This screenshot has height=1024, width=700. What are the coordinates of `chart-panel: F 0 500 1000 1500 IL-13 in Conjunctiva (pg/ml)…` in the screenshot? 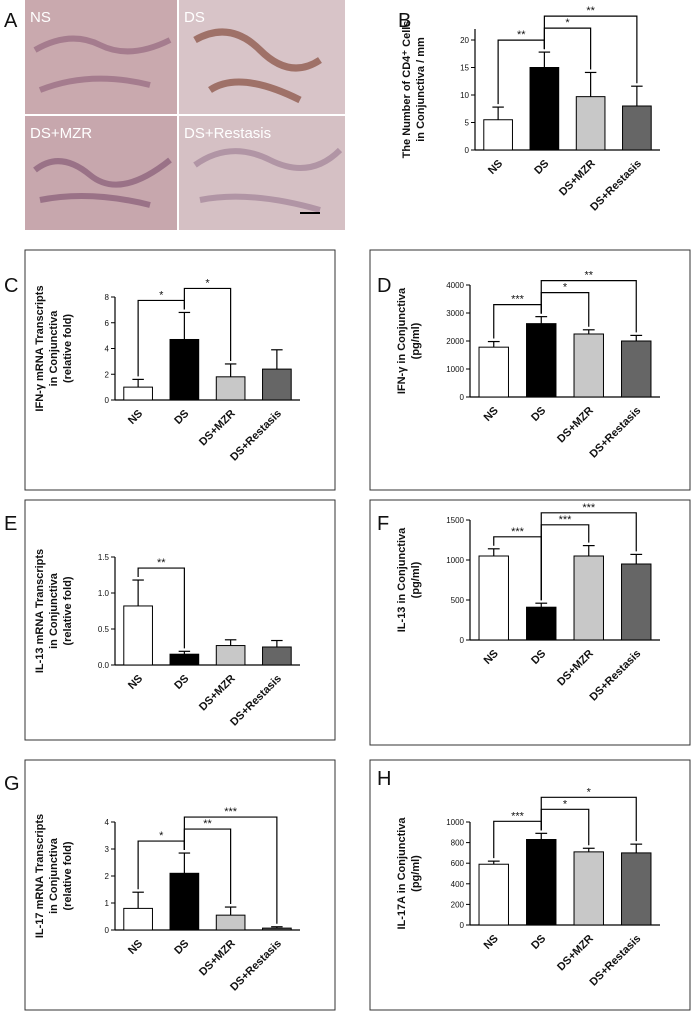 It's located at (530, 622).